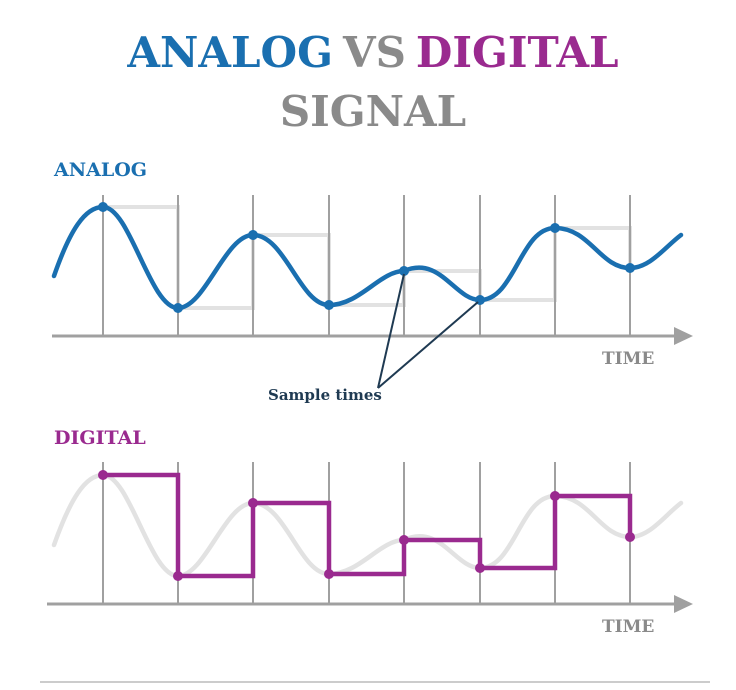  I want to click on annotation-pointers, so click(428, 331).